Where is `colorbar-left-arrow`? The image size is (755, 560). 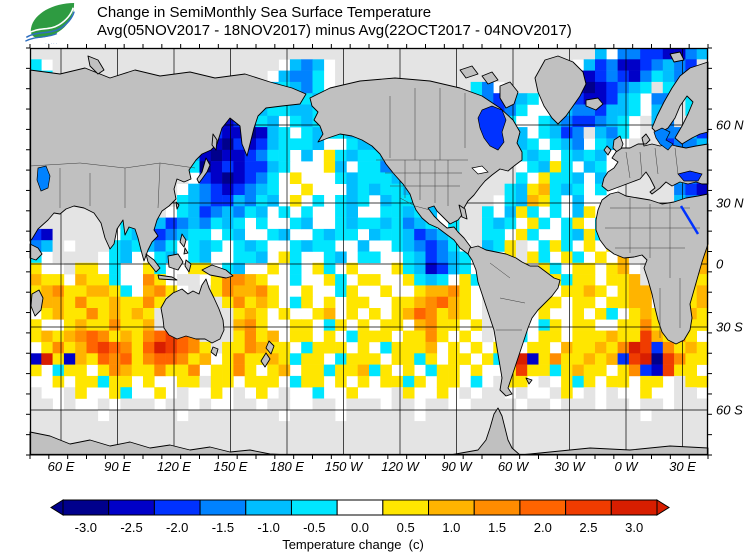 colorbar-left-arrow is located at coordinates (57, 507).